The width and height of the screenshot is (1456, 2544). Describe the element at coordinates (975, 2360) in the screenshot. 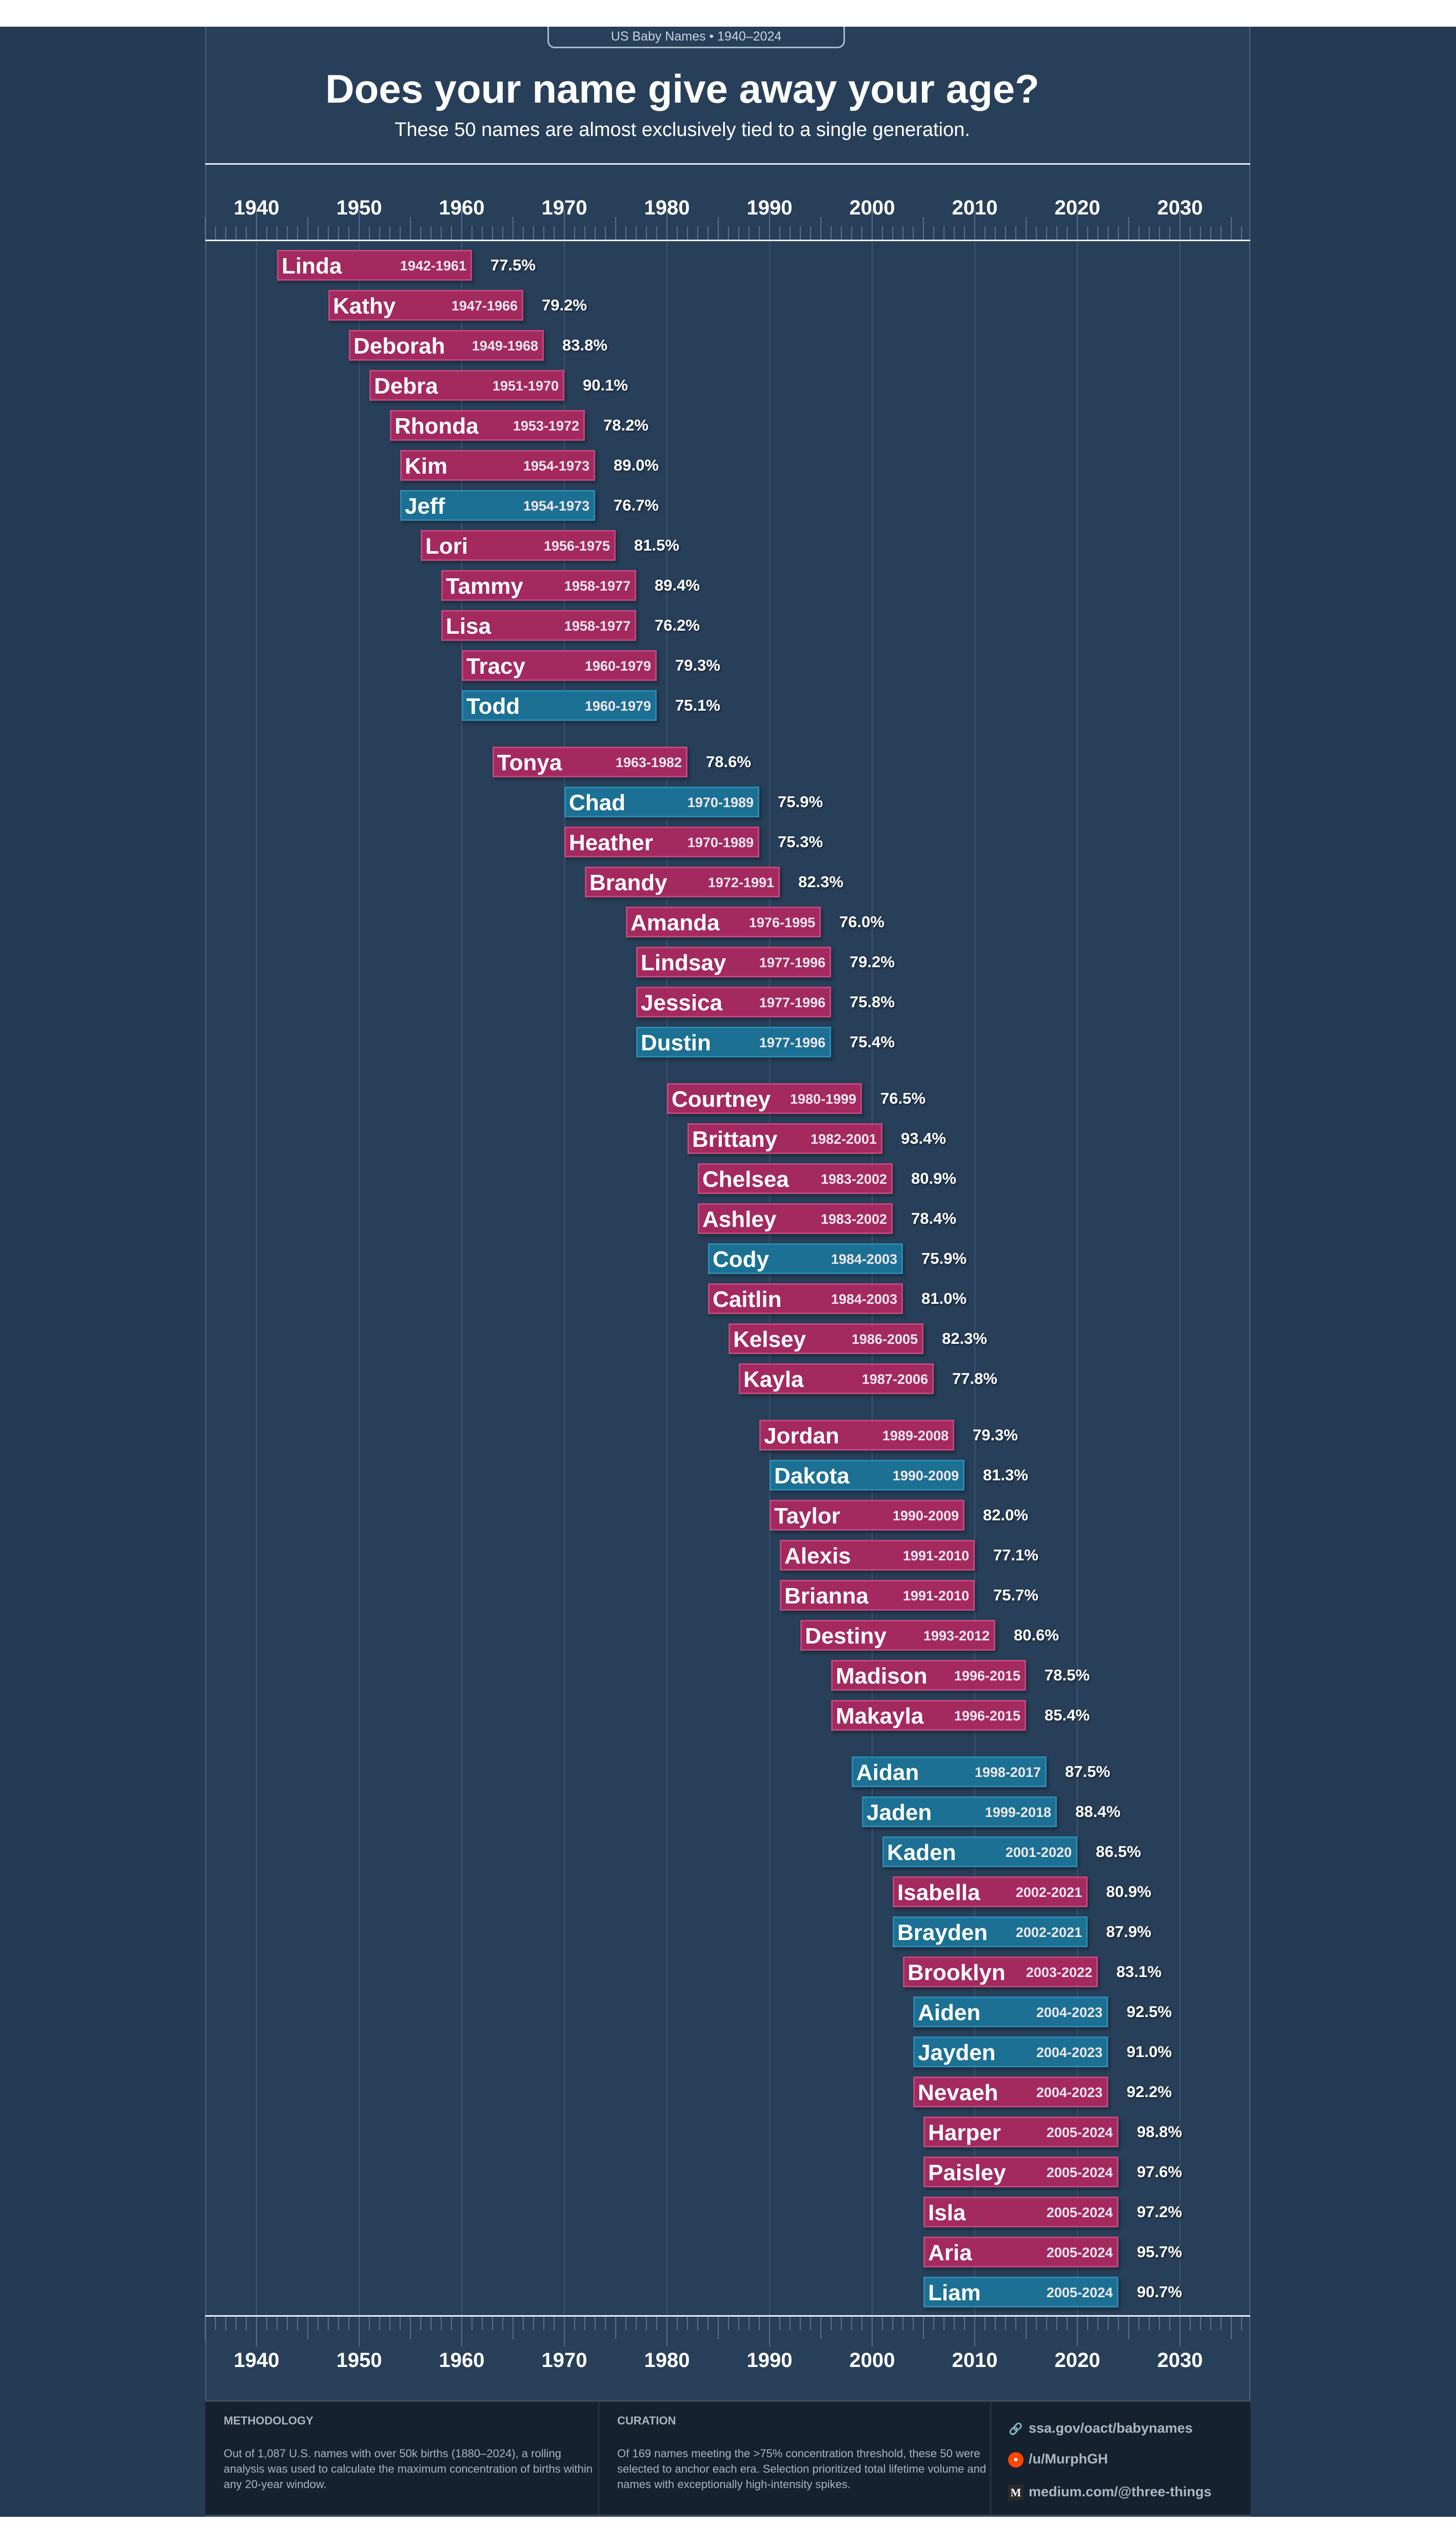

I see `bottom-axis-label: 2010` at that location.